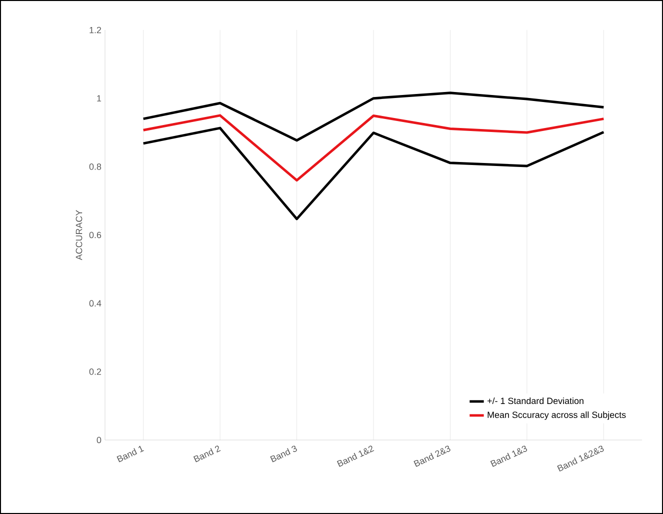  What do you see at coordinates (207, 454) in the screenshot?
I see `x-tick-label: Band 2` at bounding box center [207, 454].